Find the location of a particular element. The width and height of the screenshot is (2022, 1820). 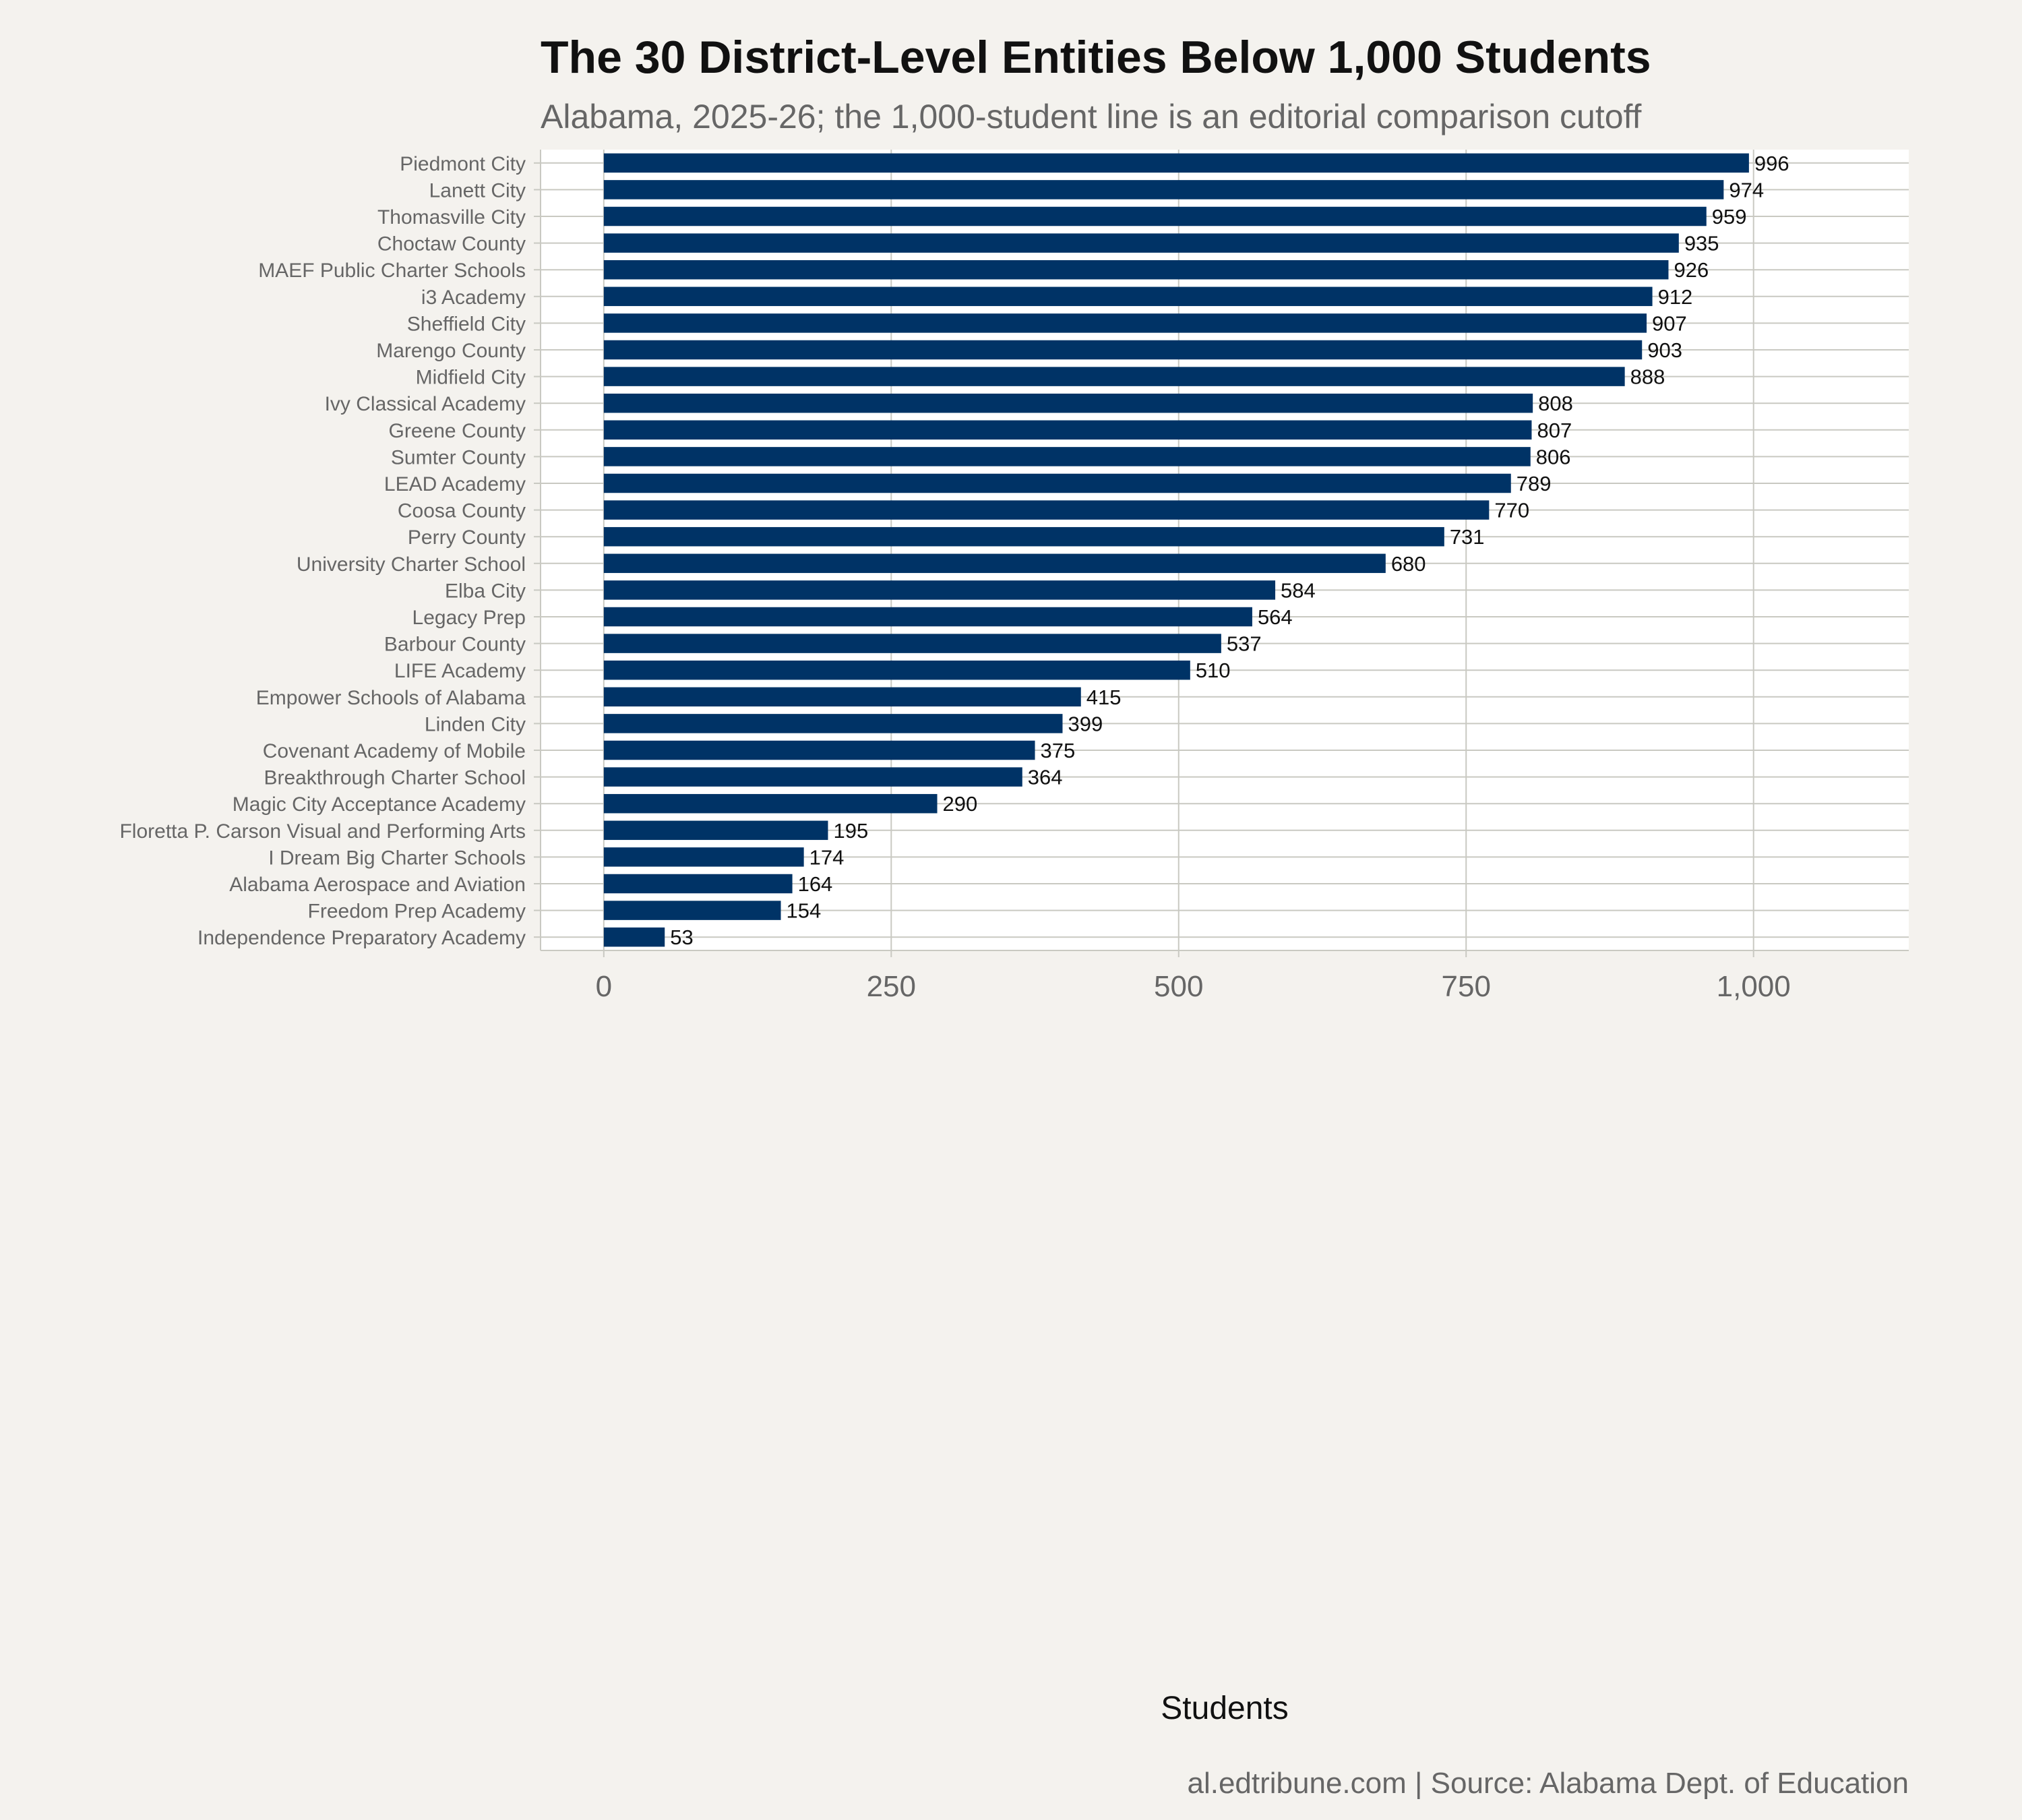

category-label: Legacy Prep is located at coordinates (469, 618).